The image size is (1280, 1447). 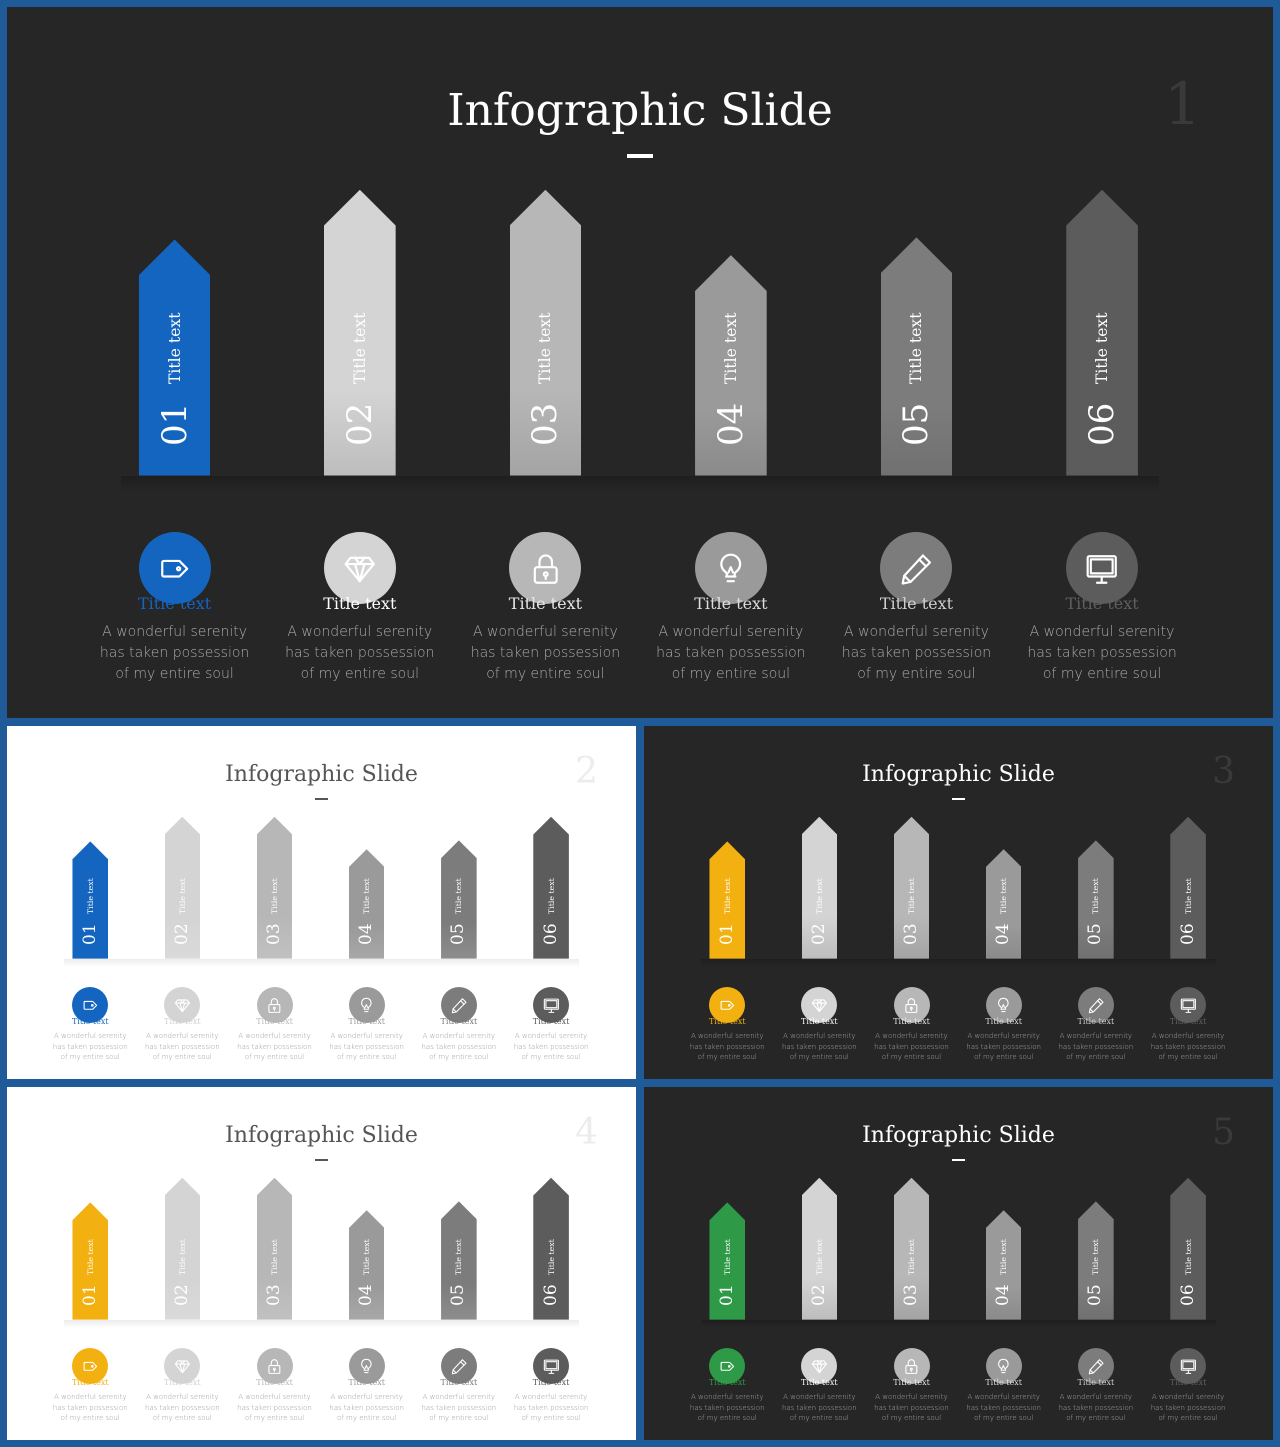 I want to click on floor-shadow, so click(x=958, y=962).